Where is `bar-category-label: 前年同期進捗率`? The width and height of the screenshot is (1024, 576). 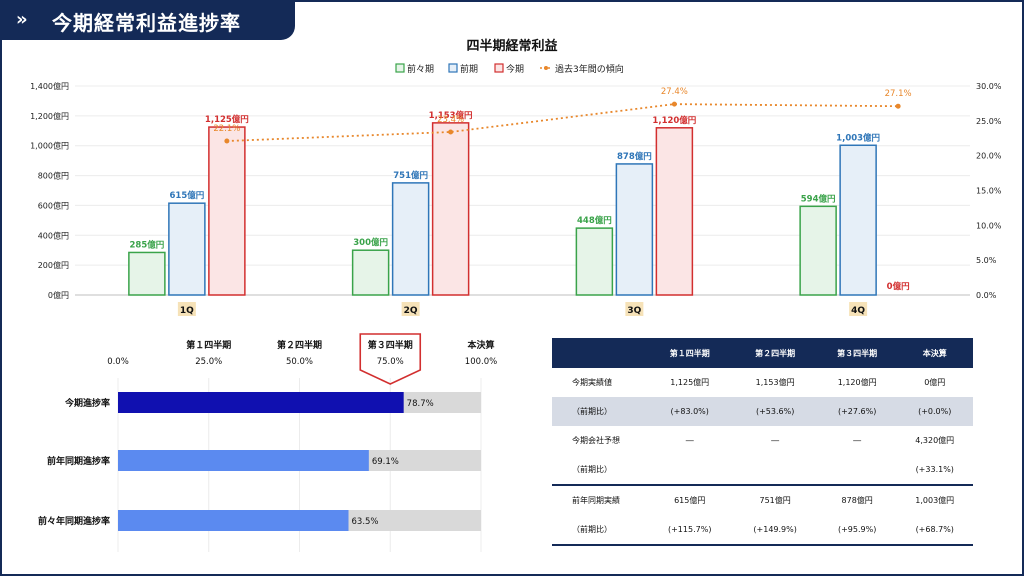
bar-category-label: 前年同期進捗率 is located at coordinates (78, 461).